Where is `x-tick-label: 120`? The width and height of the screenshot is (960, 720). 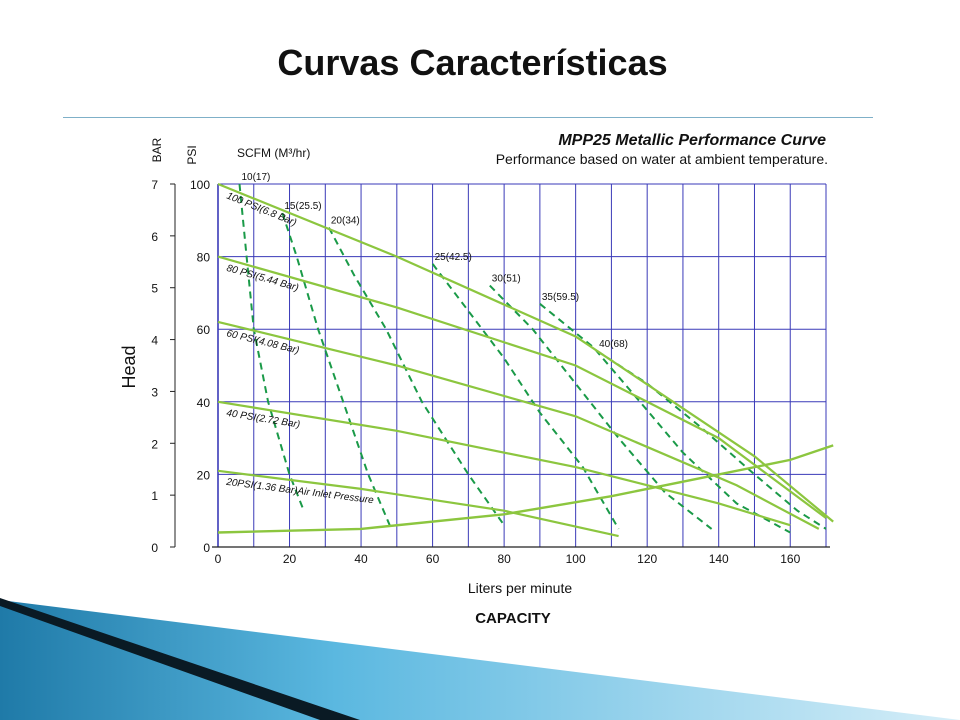
x-tick-label: 120 is located at coordinates (647, 559).